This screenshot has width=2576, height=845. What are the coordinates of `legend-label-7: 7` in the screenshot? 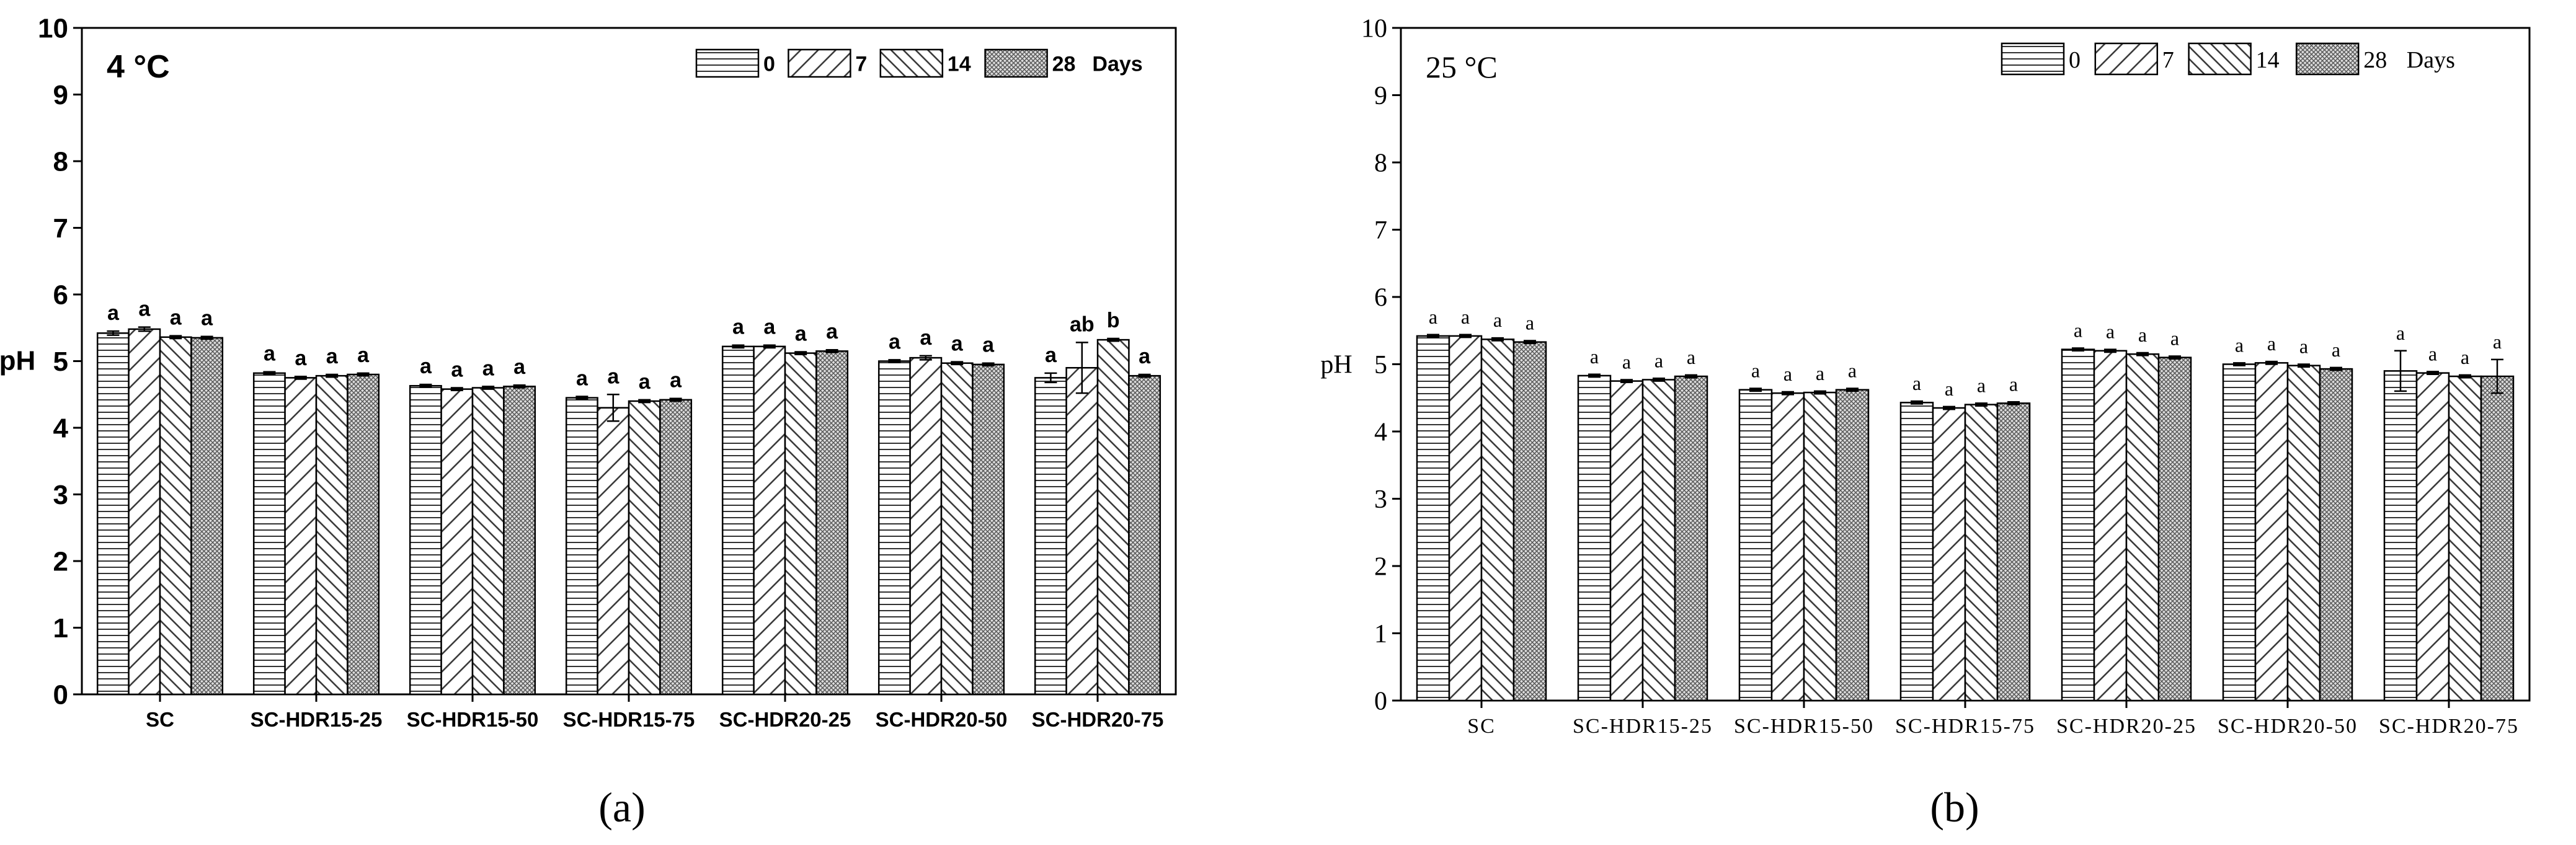 It's located at (2168, 60).